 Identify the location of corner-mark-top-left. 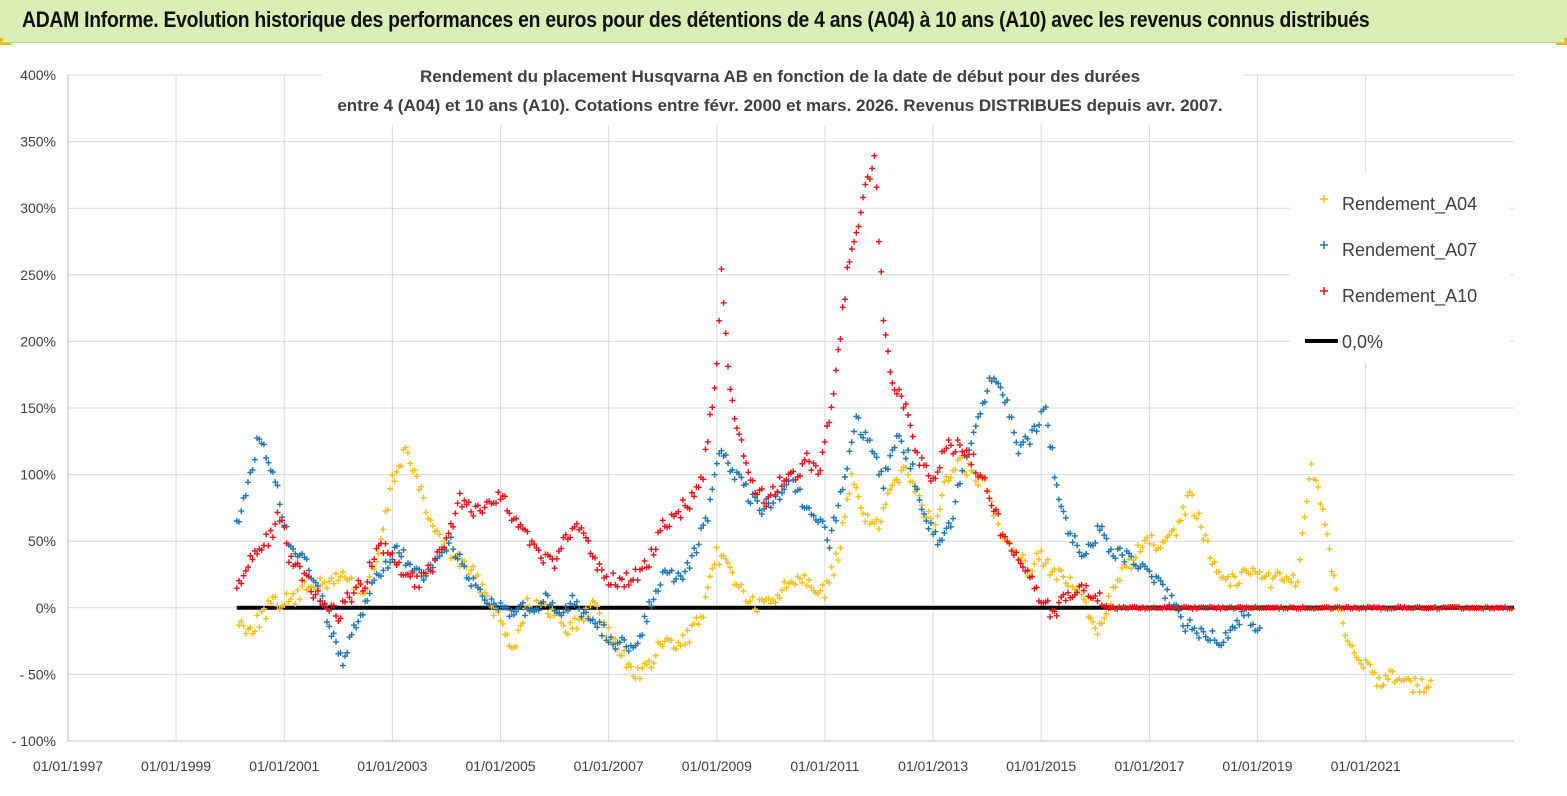
(5, 41).